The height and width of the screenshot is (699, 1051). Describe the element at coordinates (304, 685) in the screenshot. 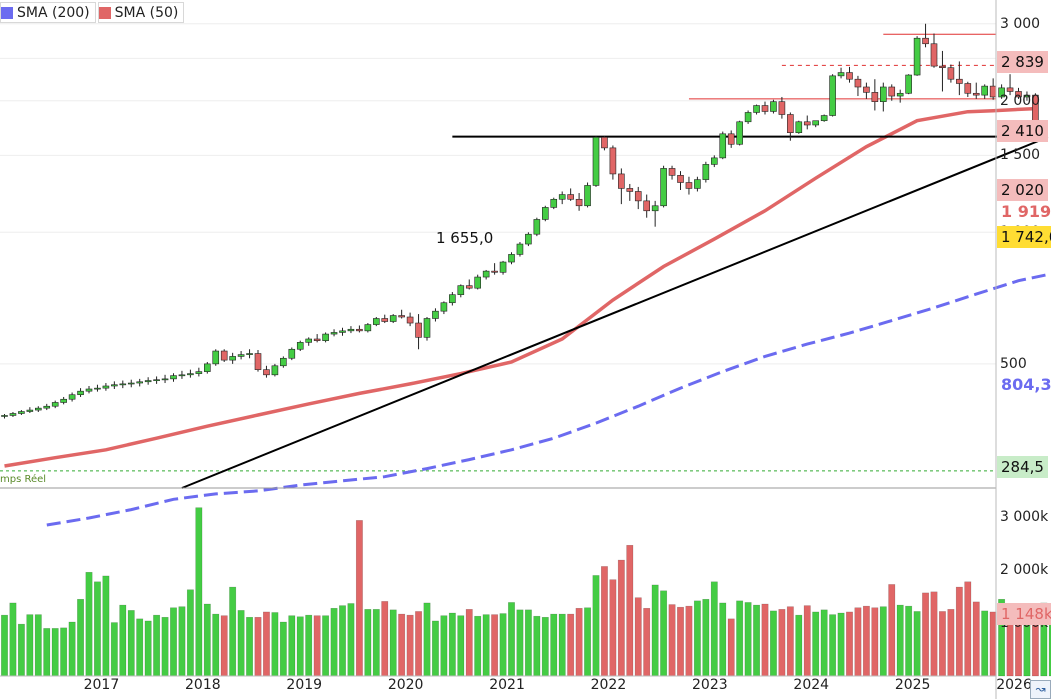

I see `year-tick-label: 2019` at that location.